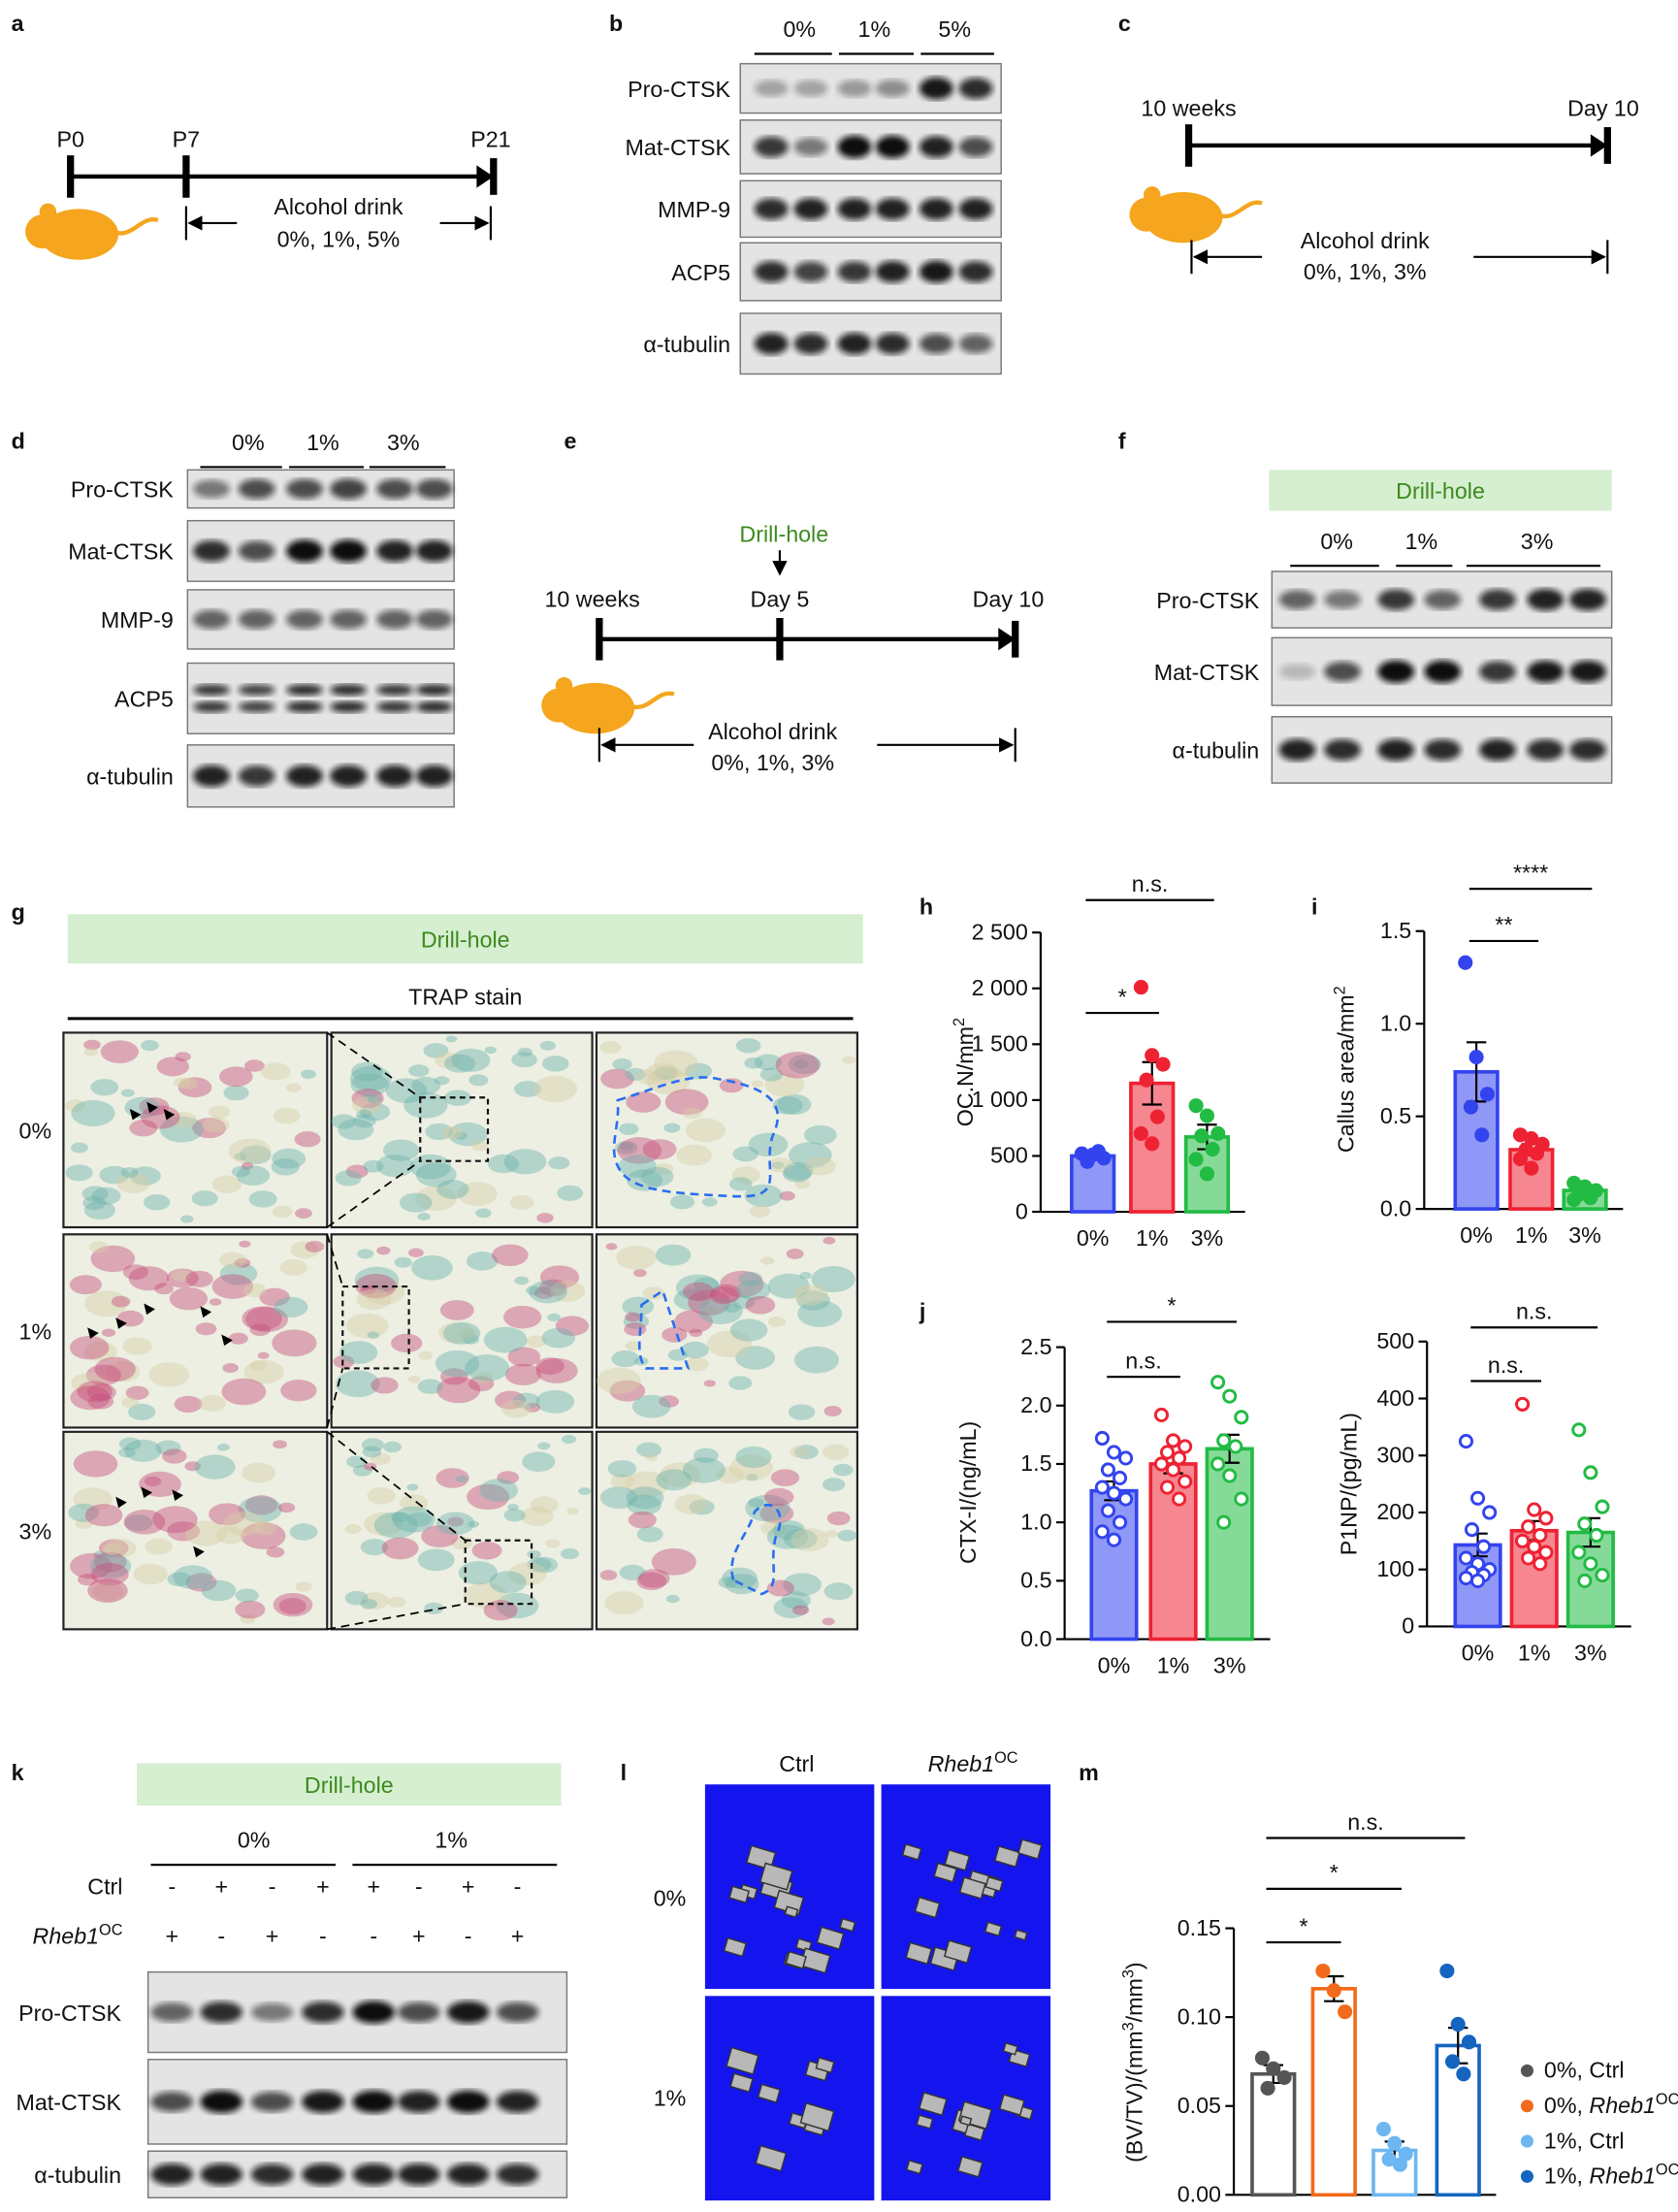 Image resolution: width=1678 pixels, height=2212 pixels. What do you see at coordinates (1207, 601) in the screenshot?
I see `row-label: Pro-CTSK` at bounding box center [1207, 601].